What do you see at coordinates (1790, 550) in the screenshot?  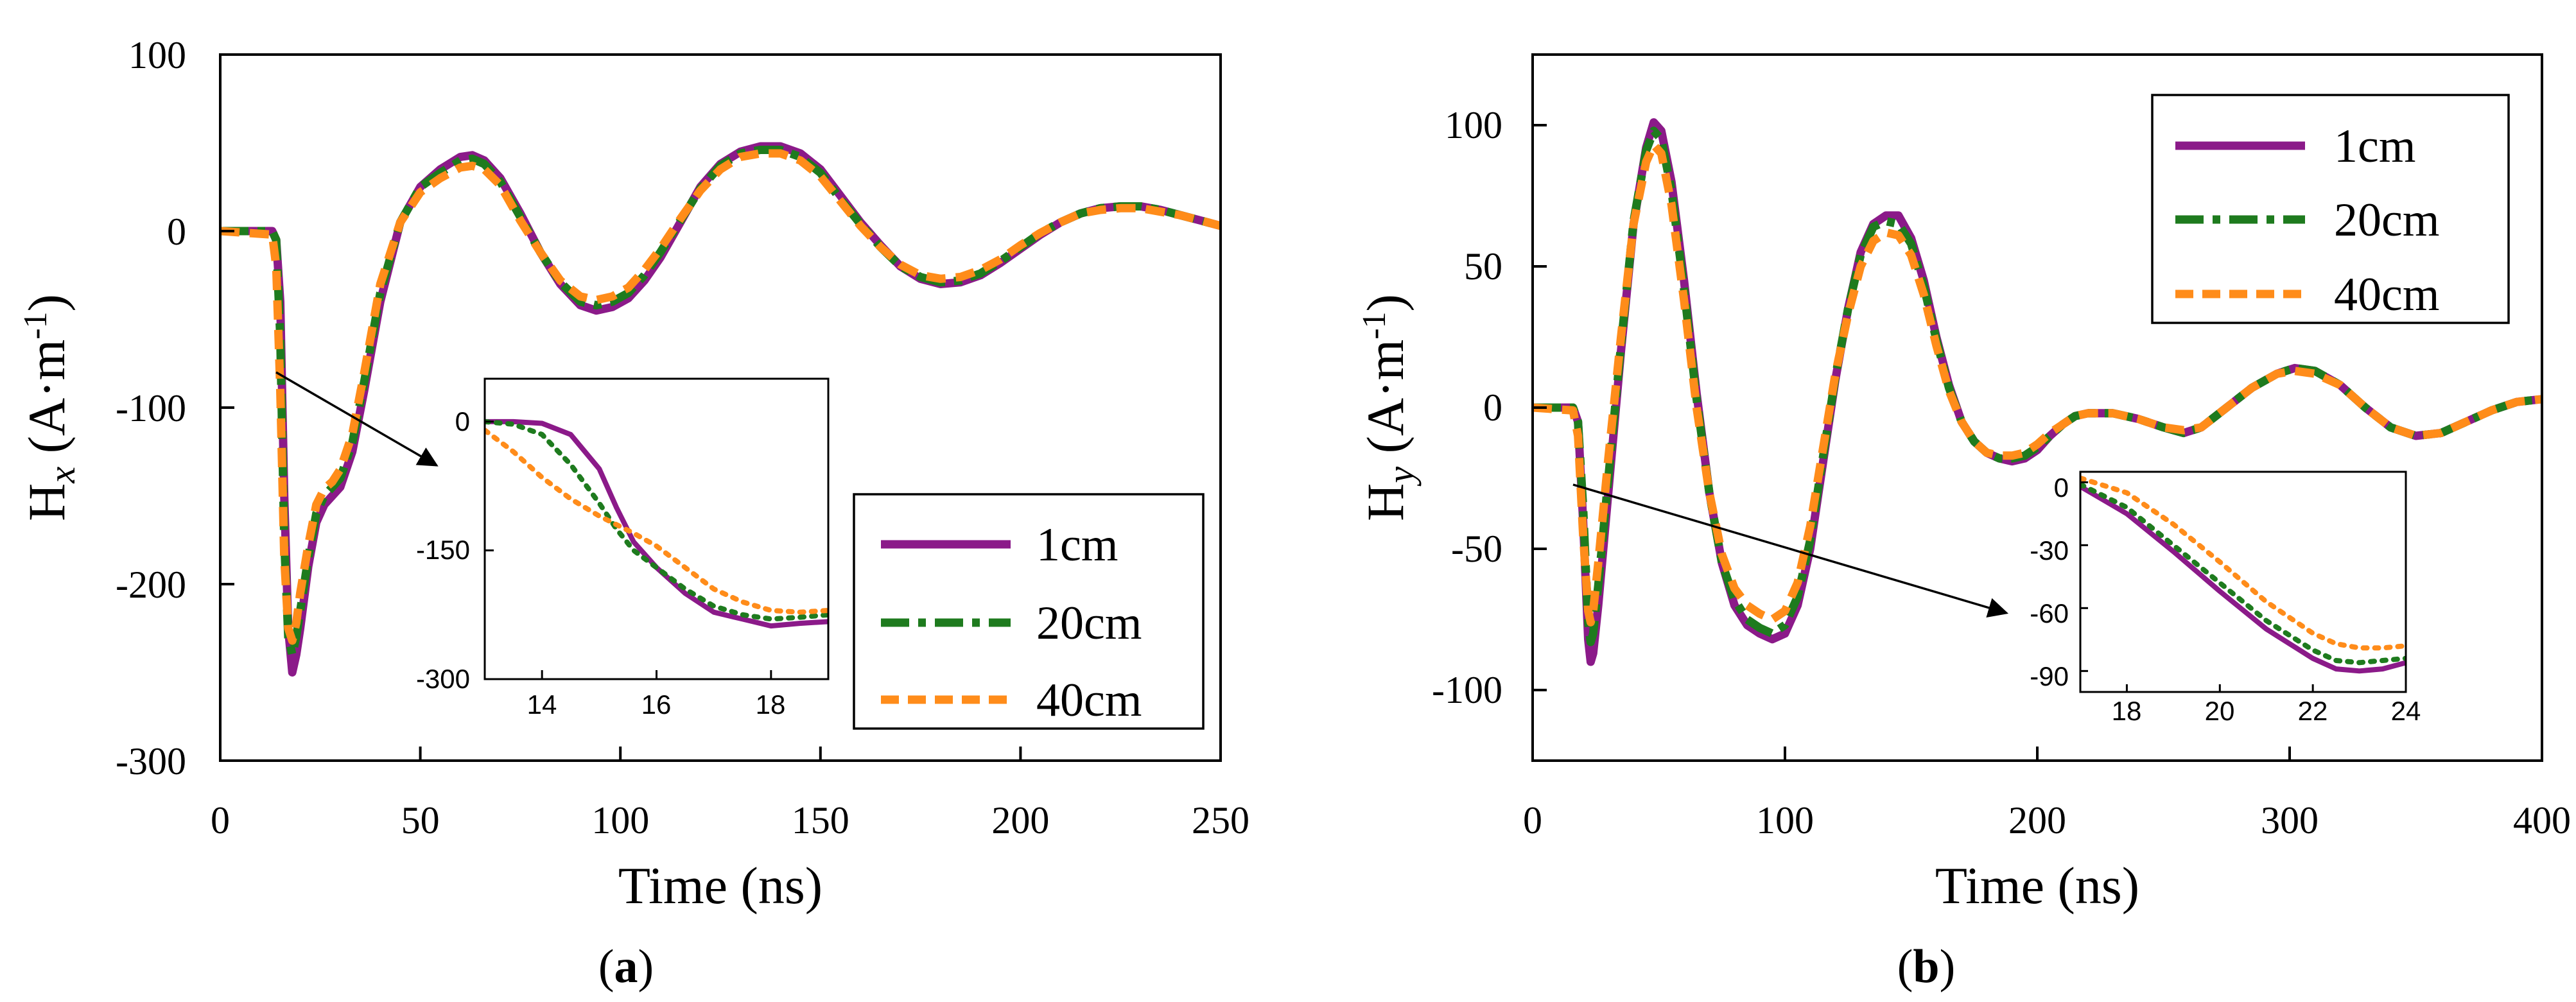 I see `panel-b-zoom-arrow` at bounding box center [1790, 550].